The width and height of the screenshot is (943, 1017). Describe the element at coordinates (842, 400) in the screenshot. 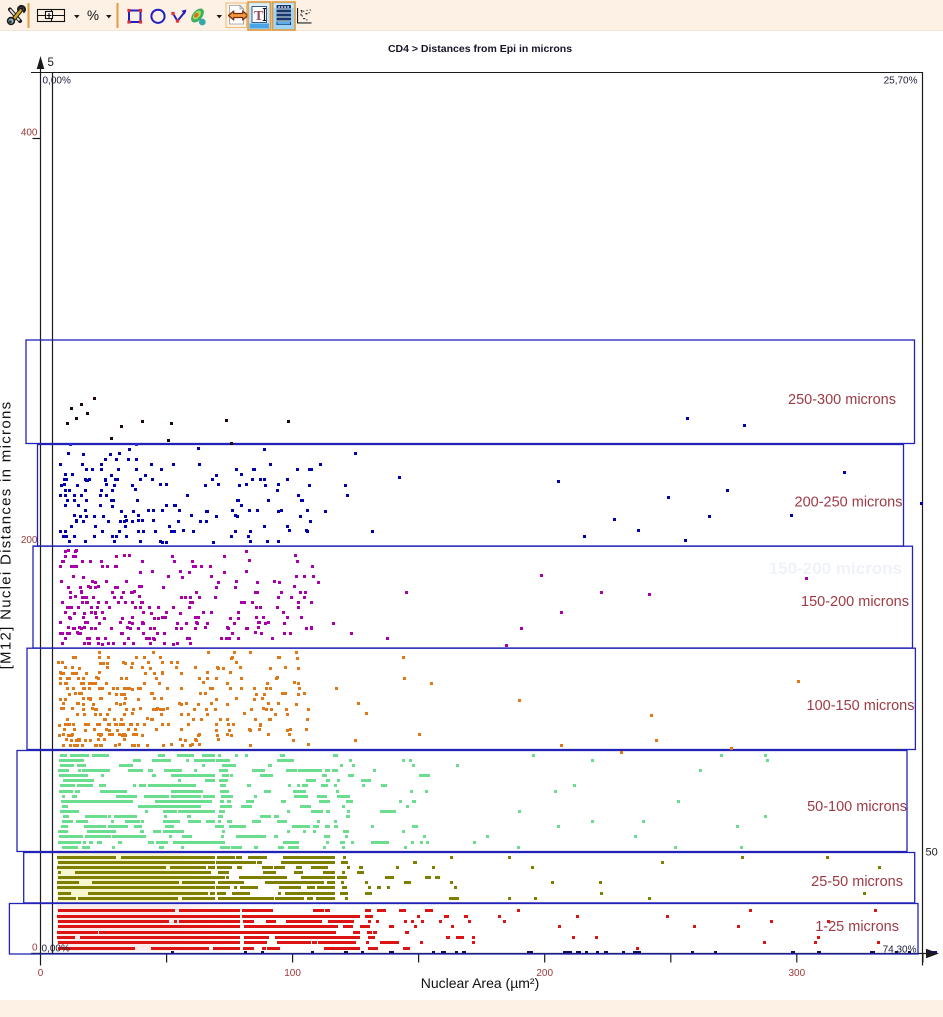

I see `svg-text: 250-300 microns` at that location.